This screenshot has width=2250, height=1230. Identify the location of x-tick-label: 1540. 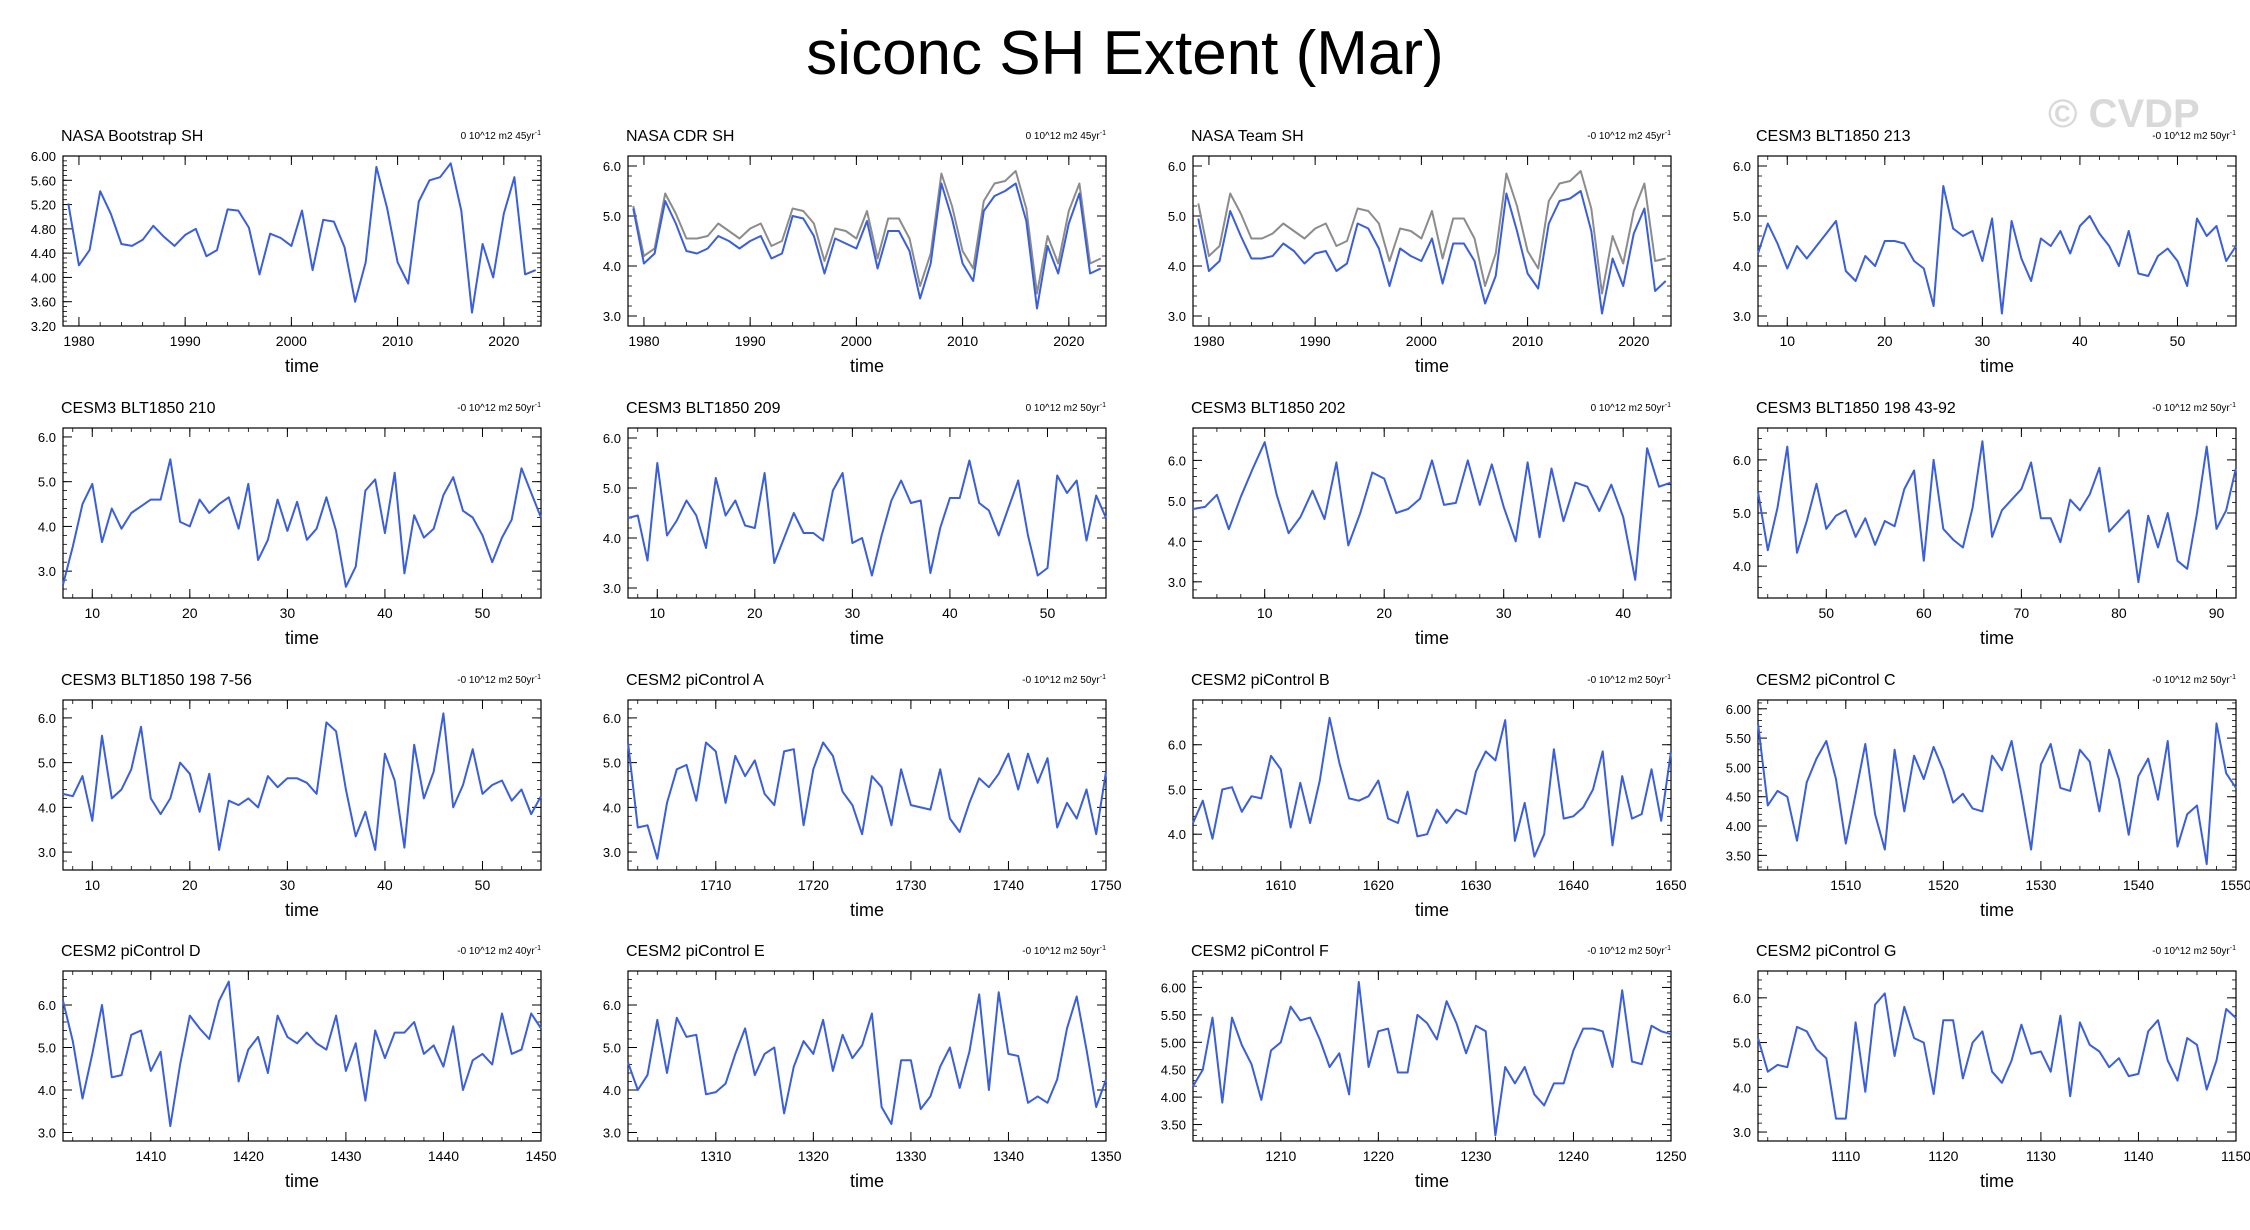
(2138, 885).